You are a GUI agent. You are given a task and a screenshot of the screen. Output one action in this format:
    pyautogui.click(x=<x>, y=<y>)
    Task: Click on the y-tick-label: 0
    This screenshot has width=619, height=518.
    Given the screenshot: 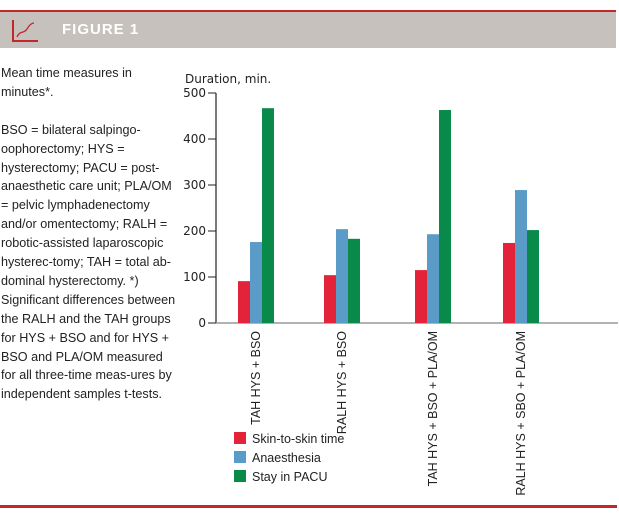 What is the action you would take?
    pyautogui.click(x=202, y=323)
    